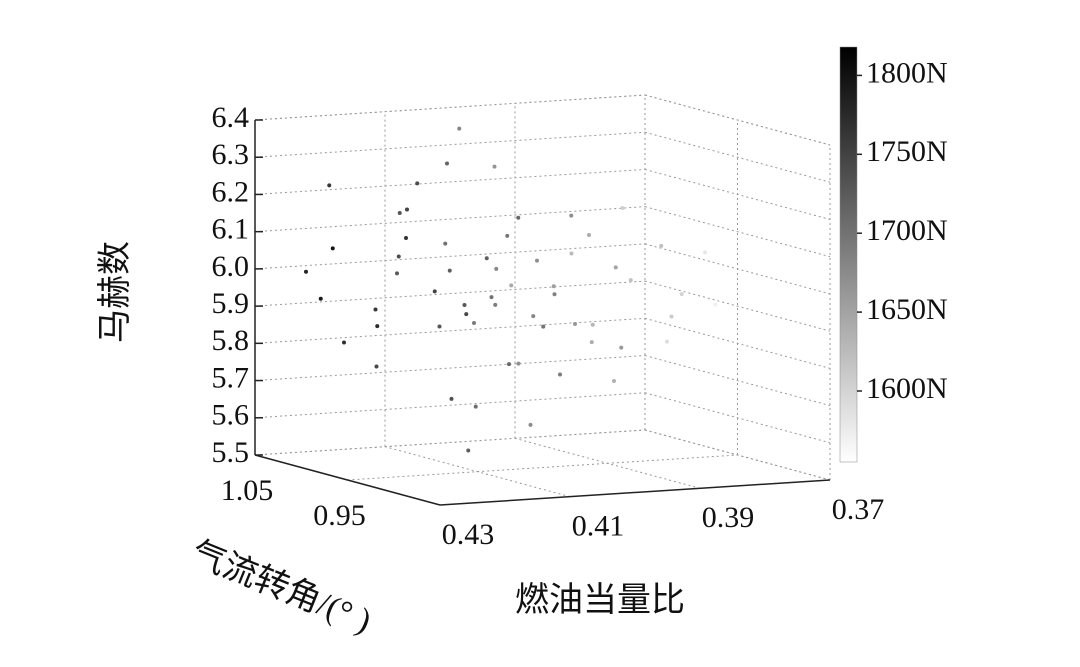 The height and width of the screenshot is (667, 1080). I want to click on x-tick-label: 0.43, so click(468, 534).